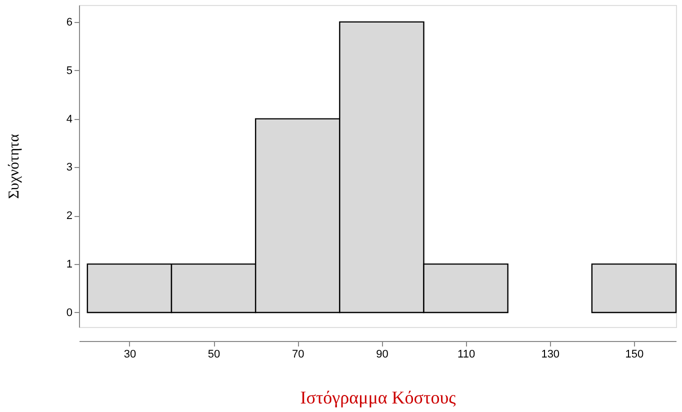 Image resolution: width=682 pixels, height=412 pixels. What do you see at coordinates (14, 166) in the screenshot?
I see `y-axis-title: Συχνότητα` at bounding box center [14, 166].